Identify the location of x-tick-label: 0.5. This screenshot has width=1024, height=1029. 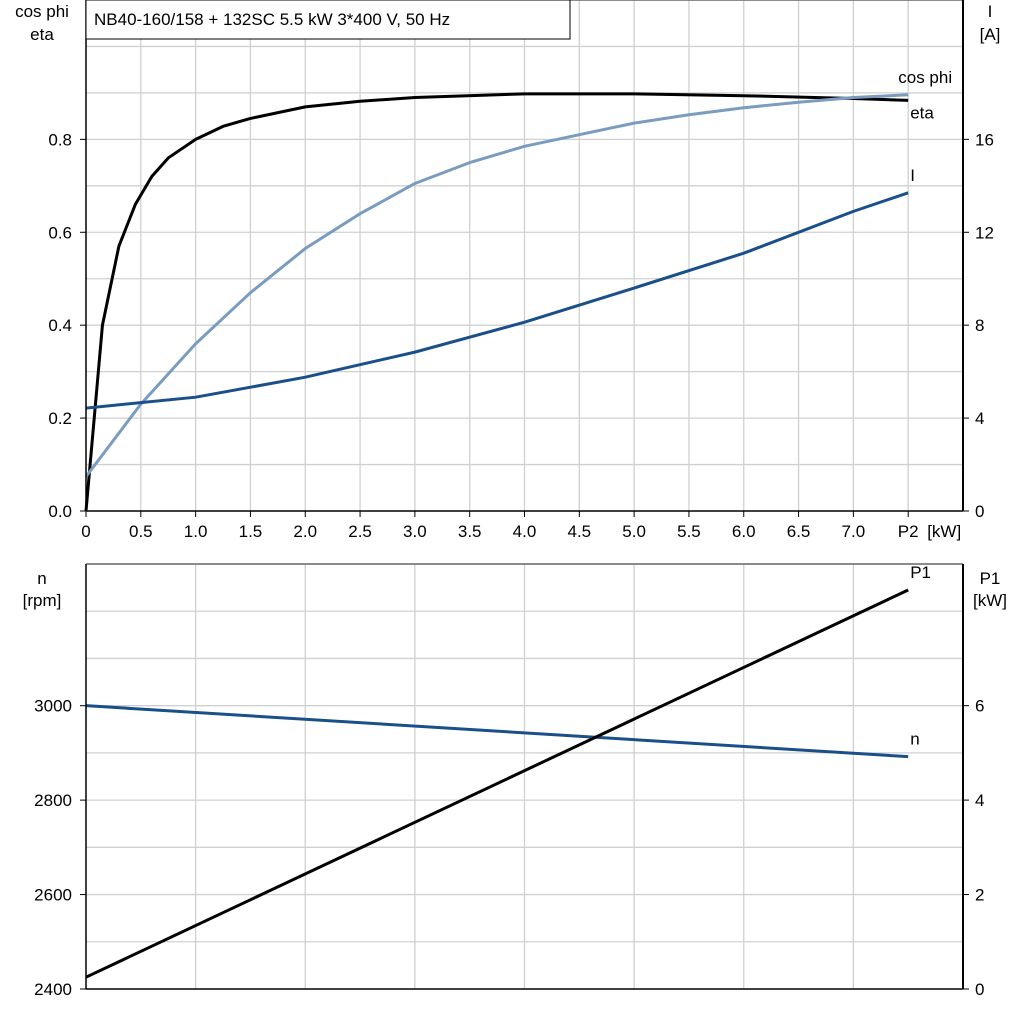
(141, 531).